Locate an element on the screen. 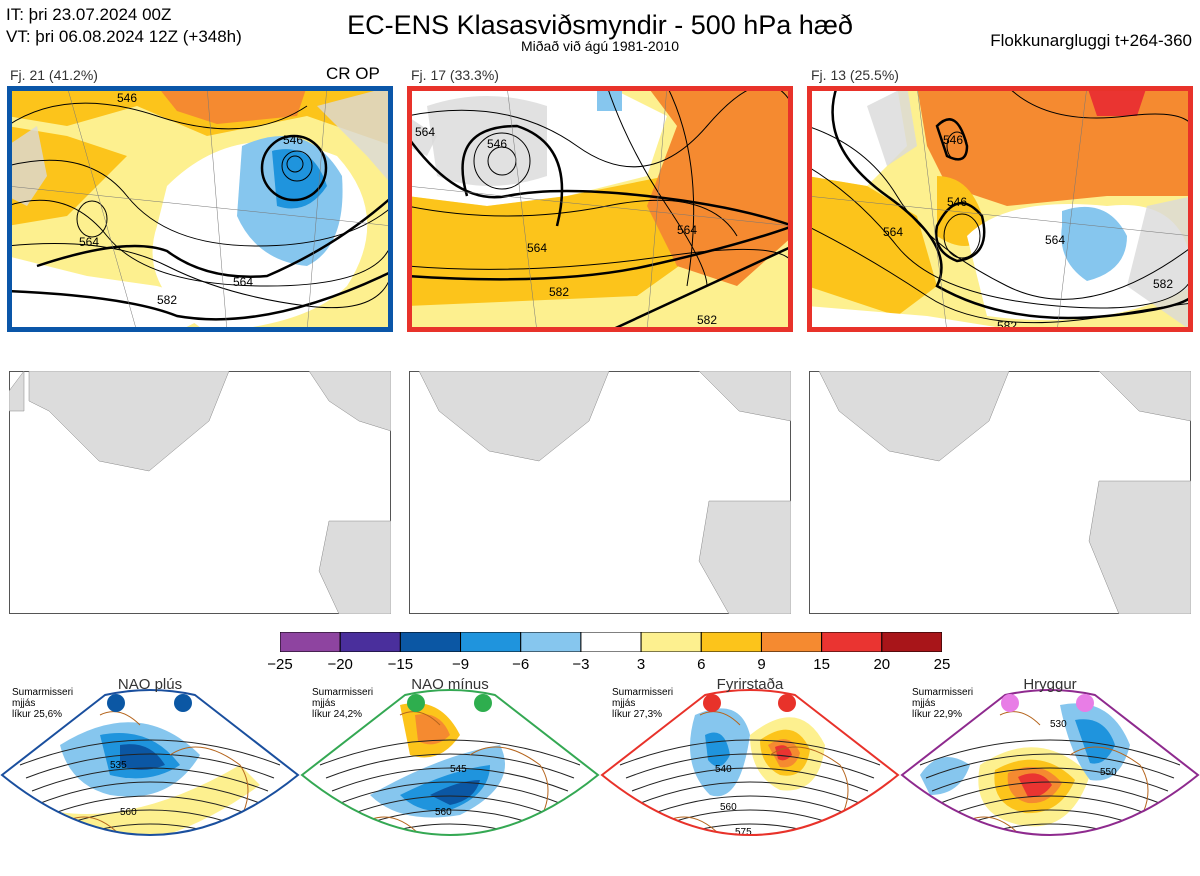 The height and width of the screenshot is (876, 1200). regime-probability: líkur 22,9% is located at coordinates (937, 714).